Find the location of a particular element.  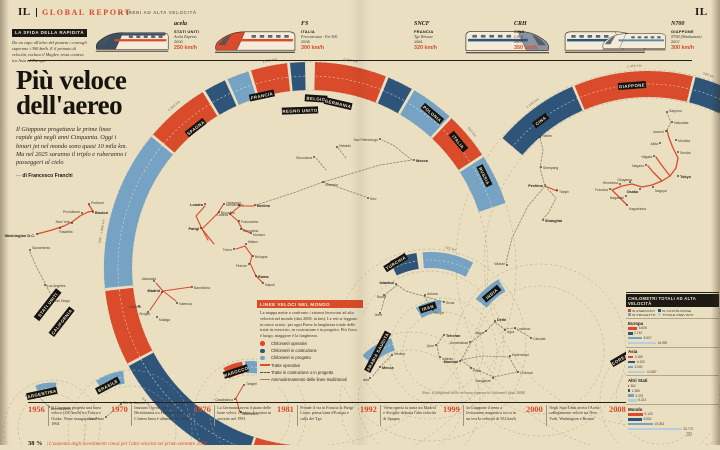

city-label-giappone-9: Nagoya is located at coordinates (661, 191).